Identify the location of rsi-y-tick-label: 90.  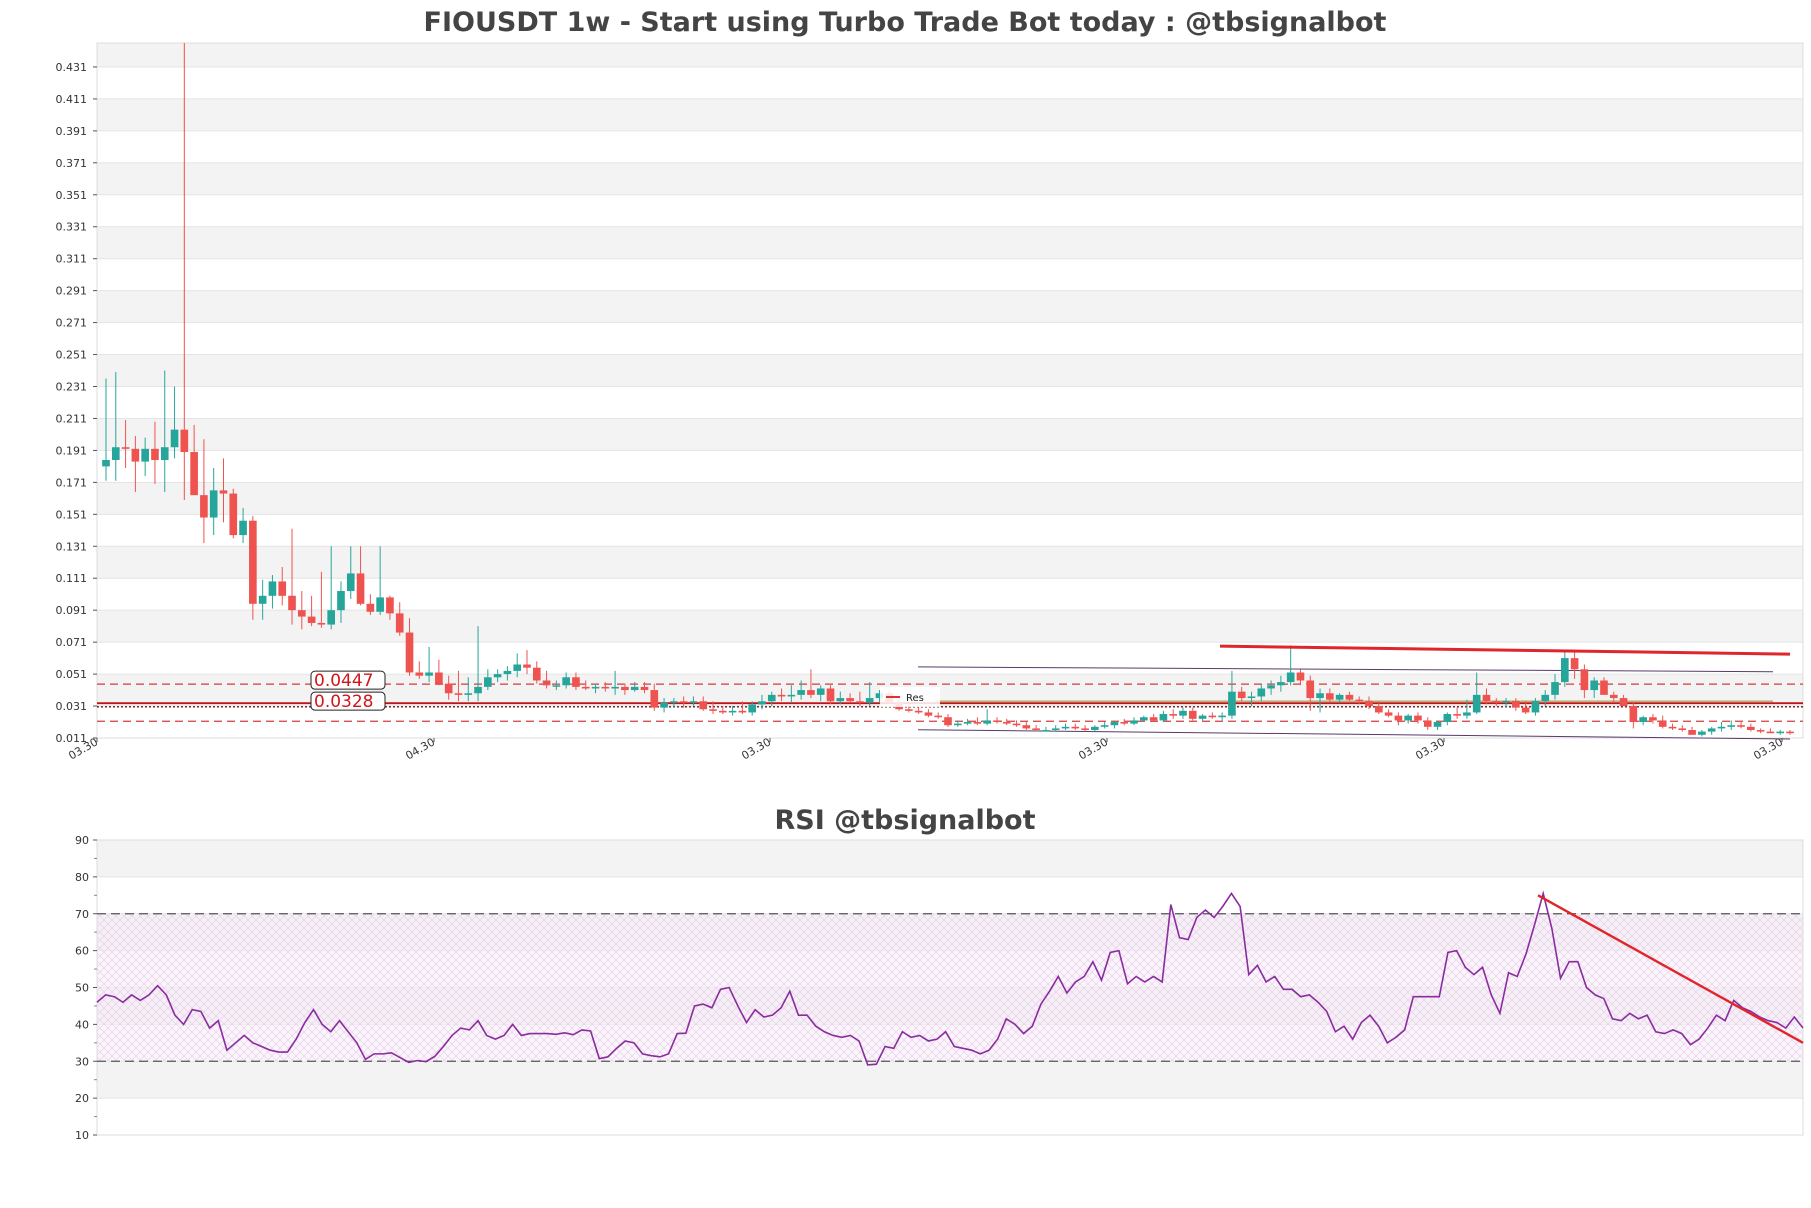
(82, 840).